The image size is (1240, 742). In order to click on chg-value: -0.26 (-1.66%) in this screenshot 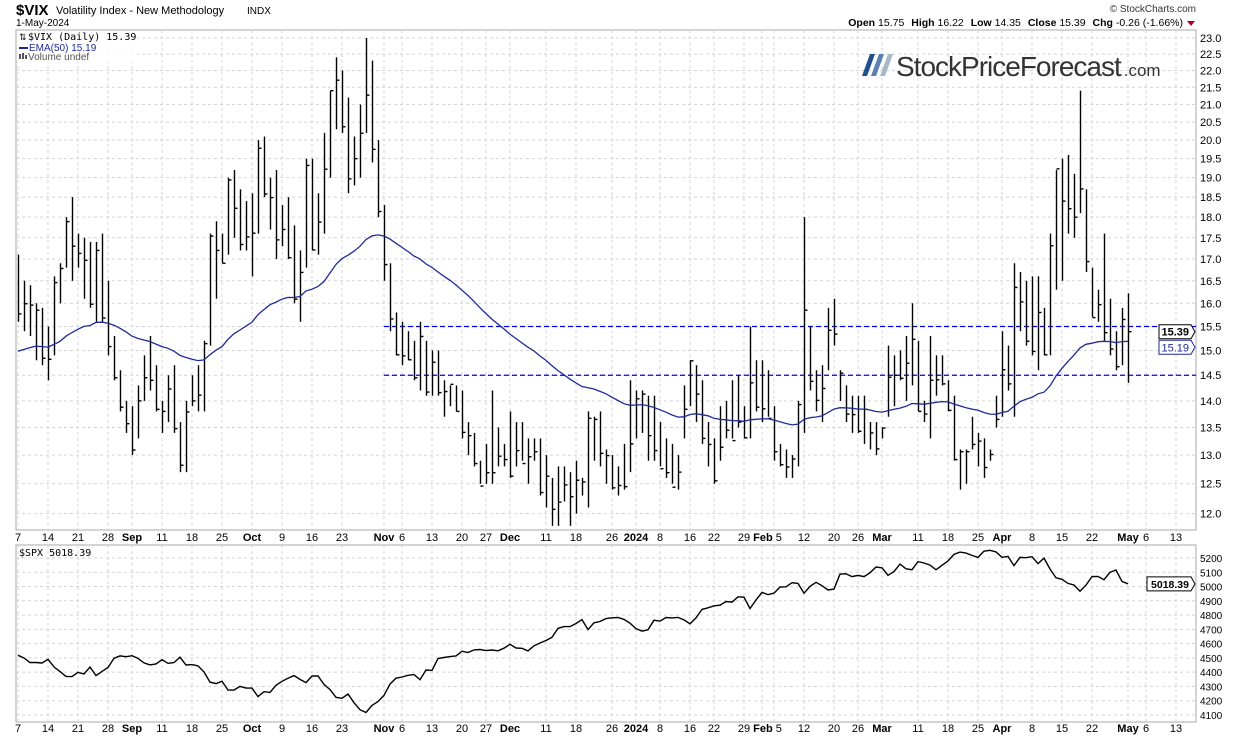, I will do `click(1149, 23)`.